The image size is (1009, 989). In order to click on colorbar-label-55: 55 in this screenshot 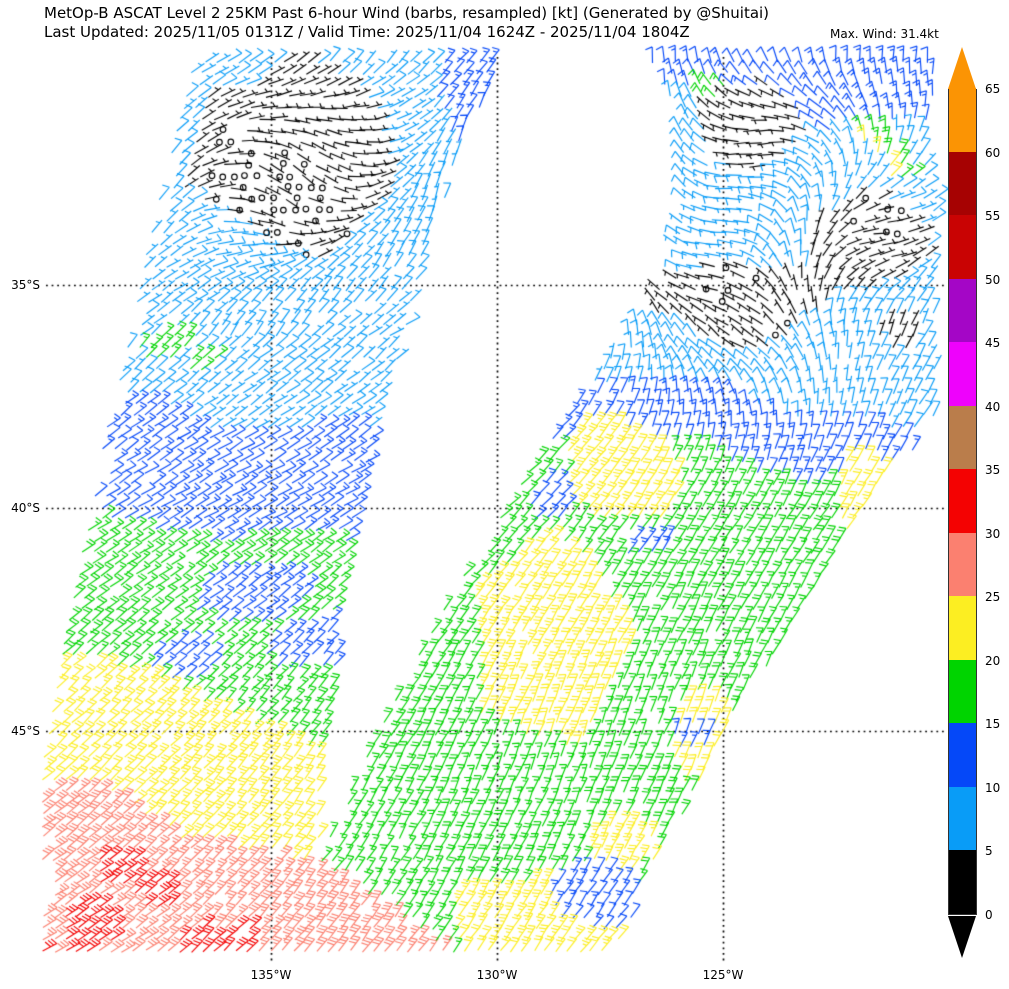, I will do `click(993, 216)`.